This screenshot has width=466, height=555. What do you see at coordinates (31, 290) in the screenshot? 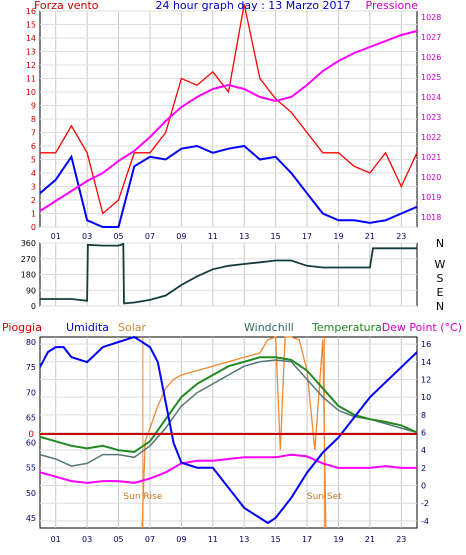
I see `wind-direction-tick-label: 90` at bounding box center [31, 290].